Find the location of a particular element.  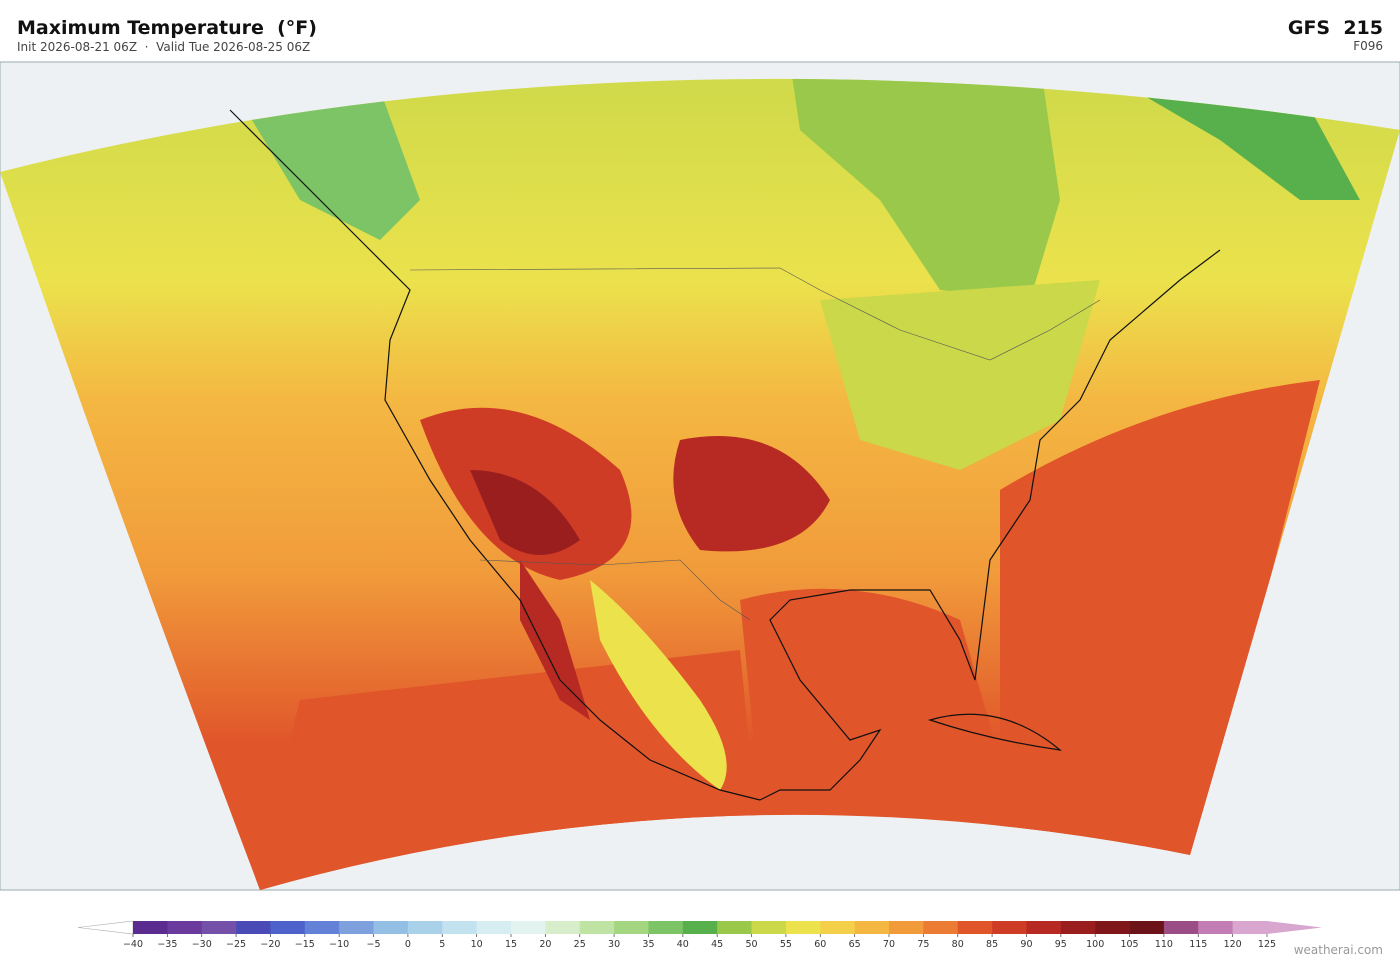

colorbar-tick-label: 55 is located at coordinates (786, 944).